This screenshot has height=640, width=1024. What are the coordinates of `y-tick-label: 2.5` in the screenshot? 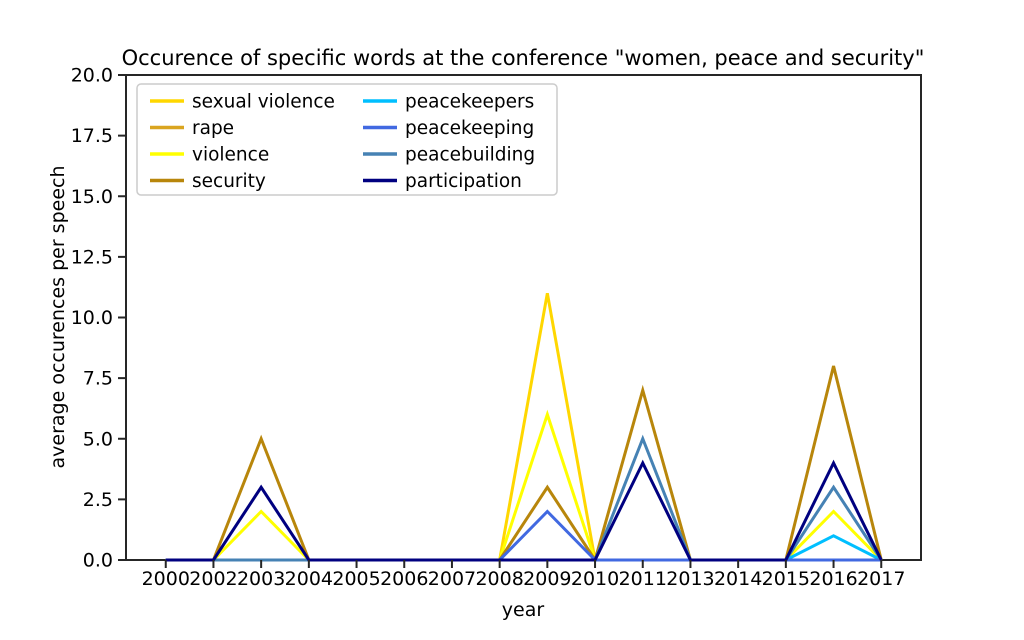 It's located at (98, 500).